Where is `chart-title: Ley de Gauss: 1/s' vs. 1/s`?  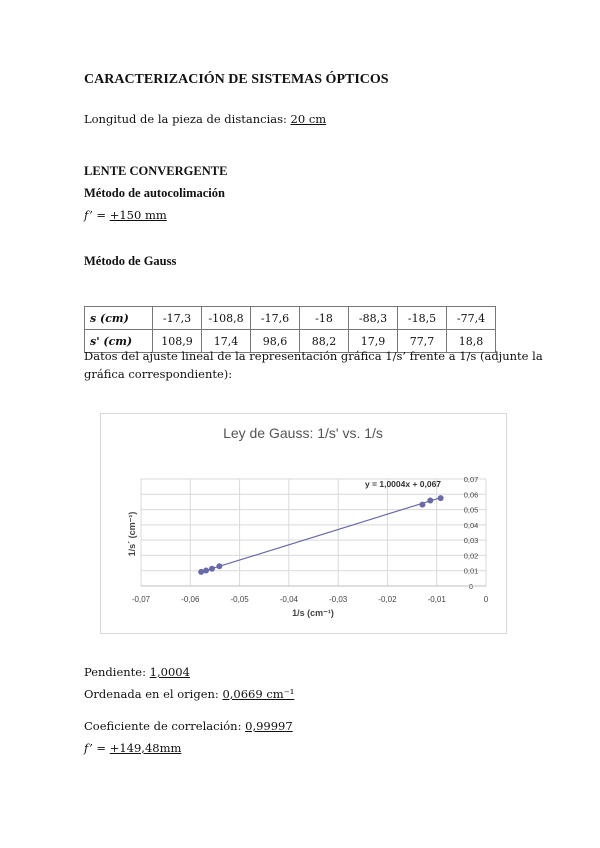 chart-title: Ley de Gauss: 1/s' vs. 1/s is located at coordinates (303, 433).